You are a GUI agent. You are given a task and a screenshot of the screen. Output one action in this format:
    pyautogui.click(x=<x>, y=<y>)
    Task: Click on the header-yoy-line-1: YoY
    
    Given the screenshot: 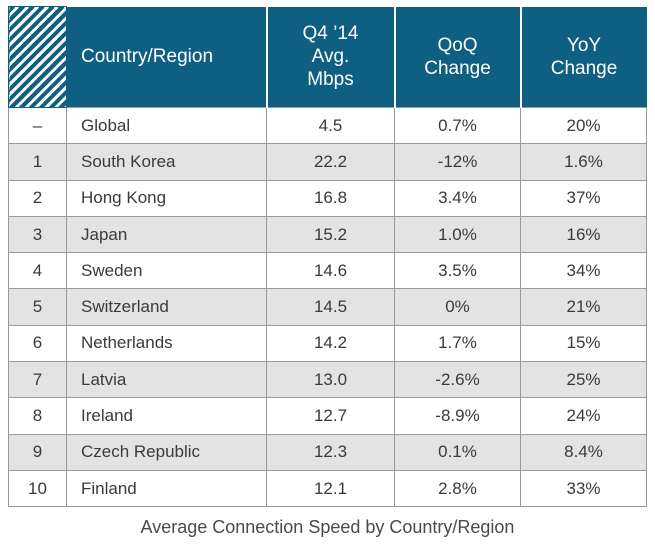 What is the action you would take?
    pyautogui.click(x=584, y=45)
    